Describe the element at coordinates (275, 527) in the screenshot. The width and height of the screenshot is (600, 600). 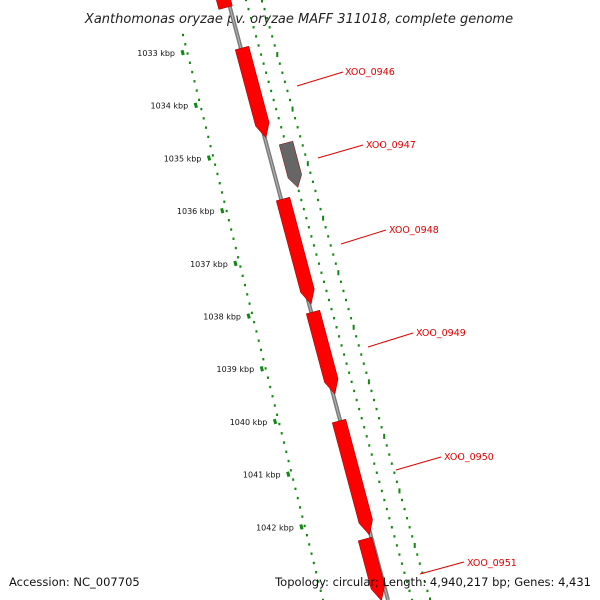
I see `kbp-label: 1042 kbp` at that location.